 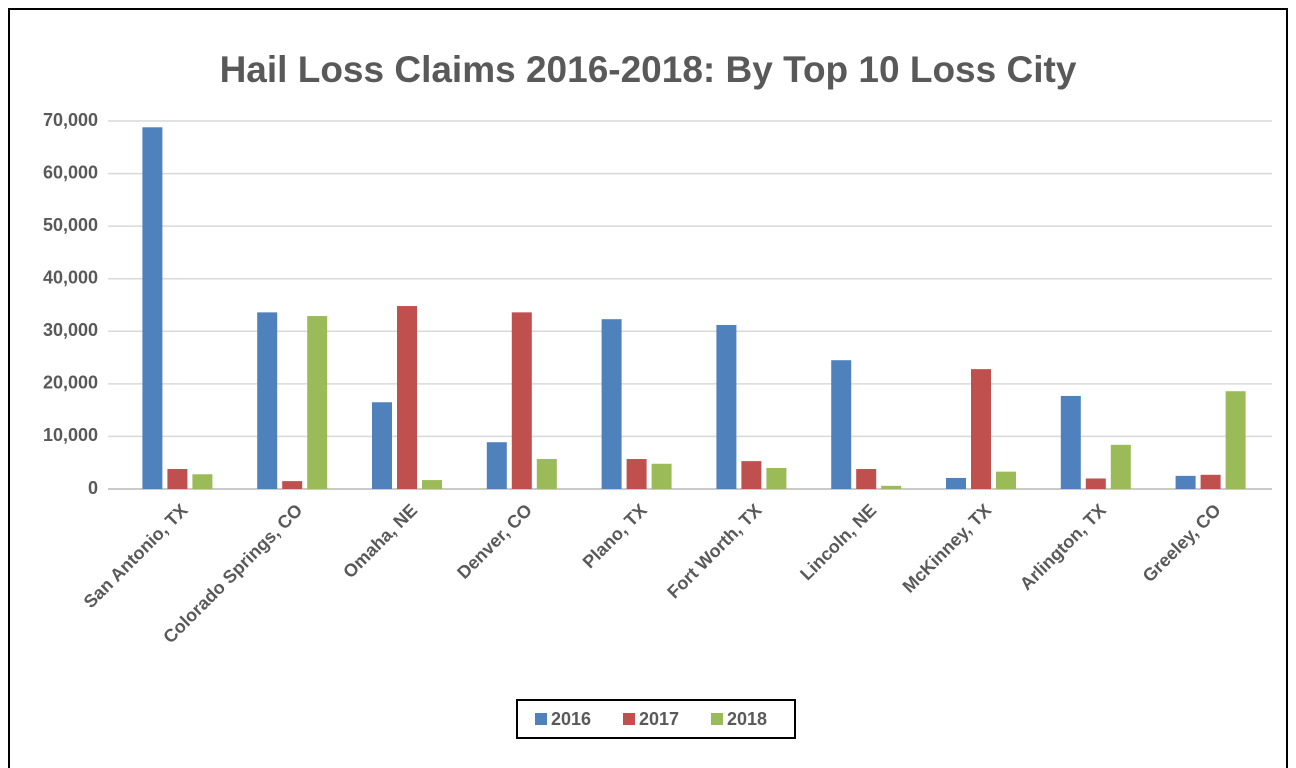 What do you see at coordinates (70, 435) in the screenshot?
I see `y-tick-label: 10,000` at bounding box center [70, 435].